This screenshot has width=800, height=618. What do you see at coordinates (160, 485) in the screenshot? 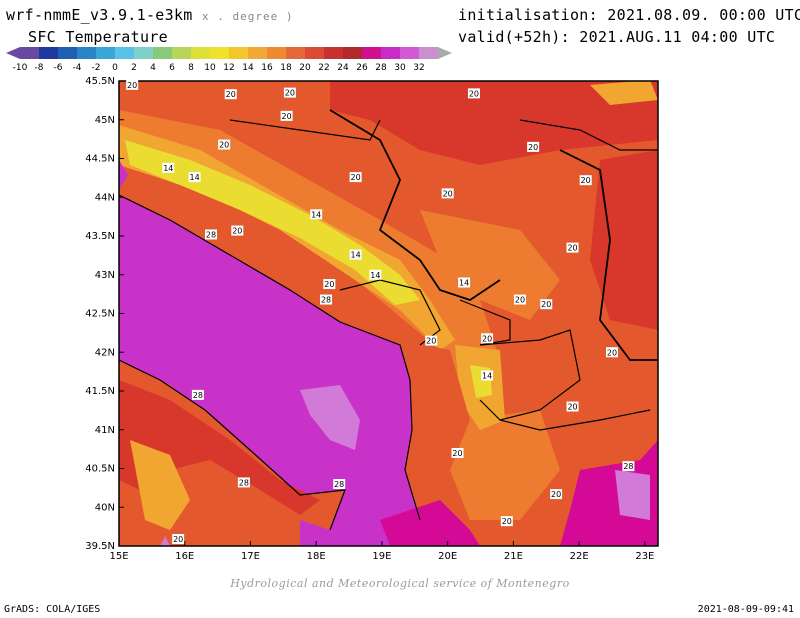
I see `land-italy-cool` at bounding box center [160, 485].